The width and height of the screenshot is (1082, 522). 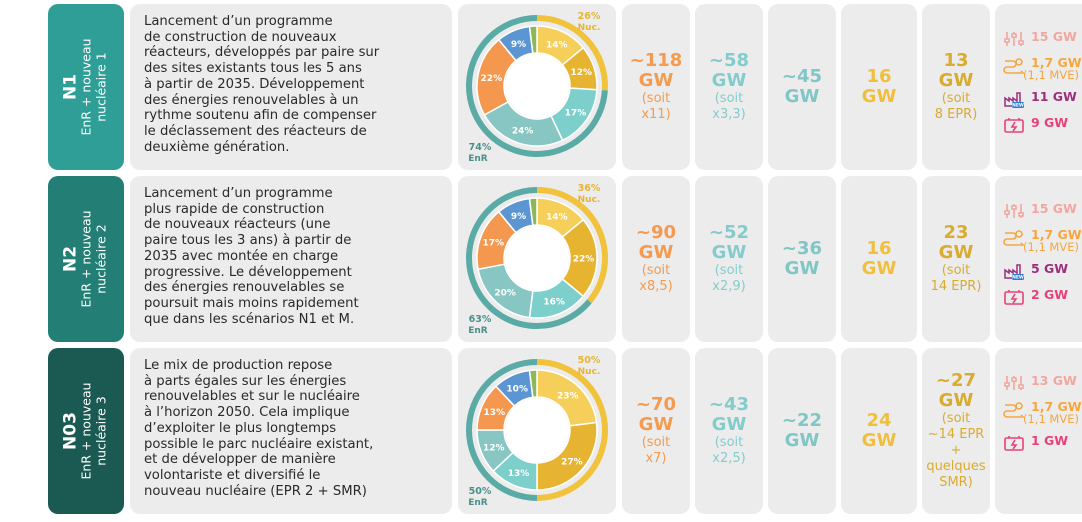 What do you see at coordinates (518, 45) in the screenshot?
I see `donut-slice-label: 9%` at bounding box center [518, 45].